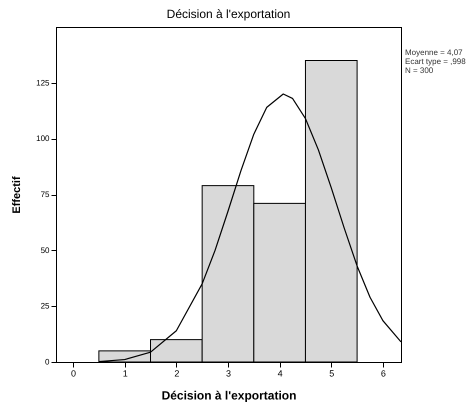  Describe the element at coordinates (419, 70) in the screenshot. I see `text: N = 300` at that location.